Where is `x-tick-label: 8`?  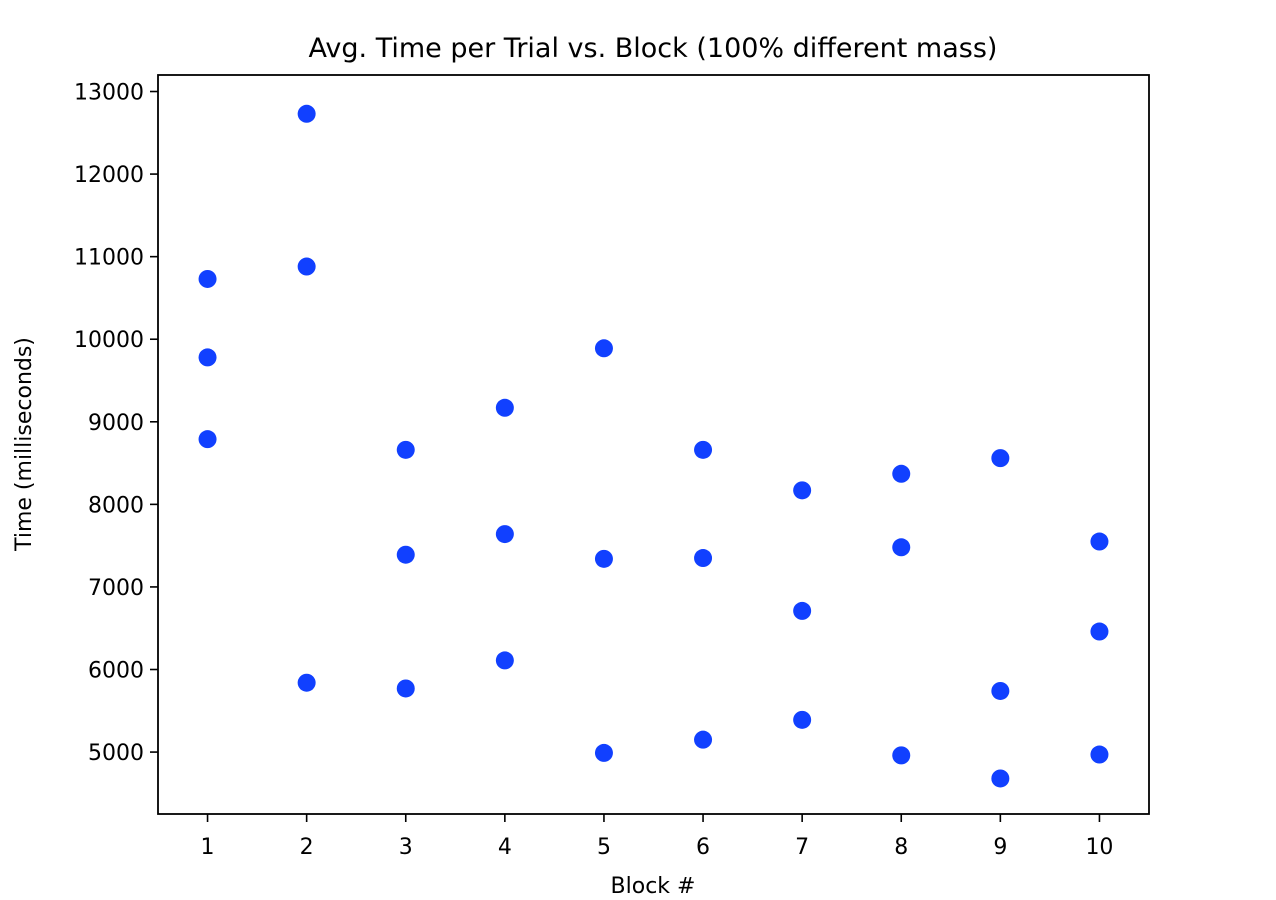 x-tick-label: 8 is located at coordinates (901, 847).